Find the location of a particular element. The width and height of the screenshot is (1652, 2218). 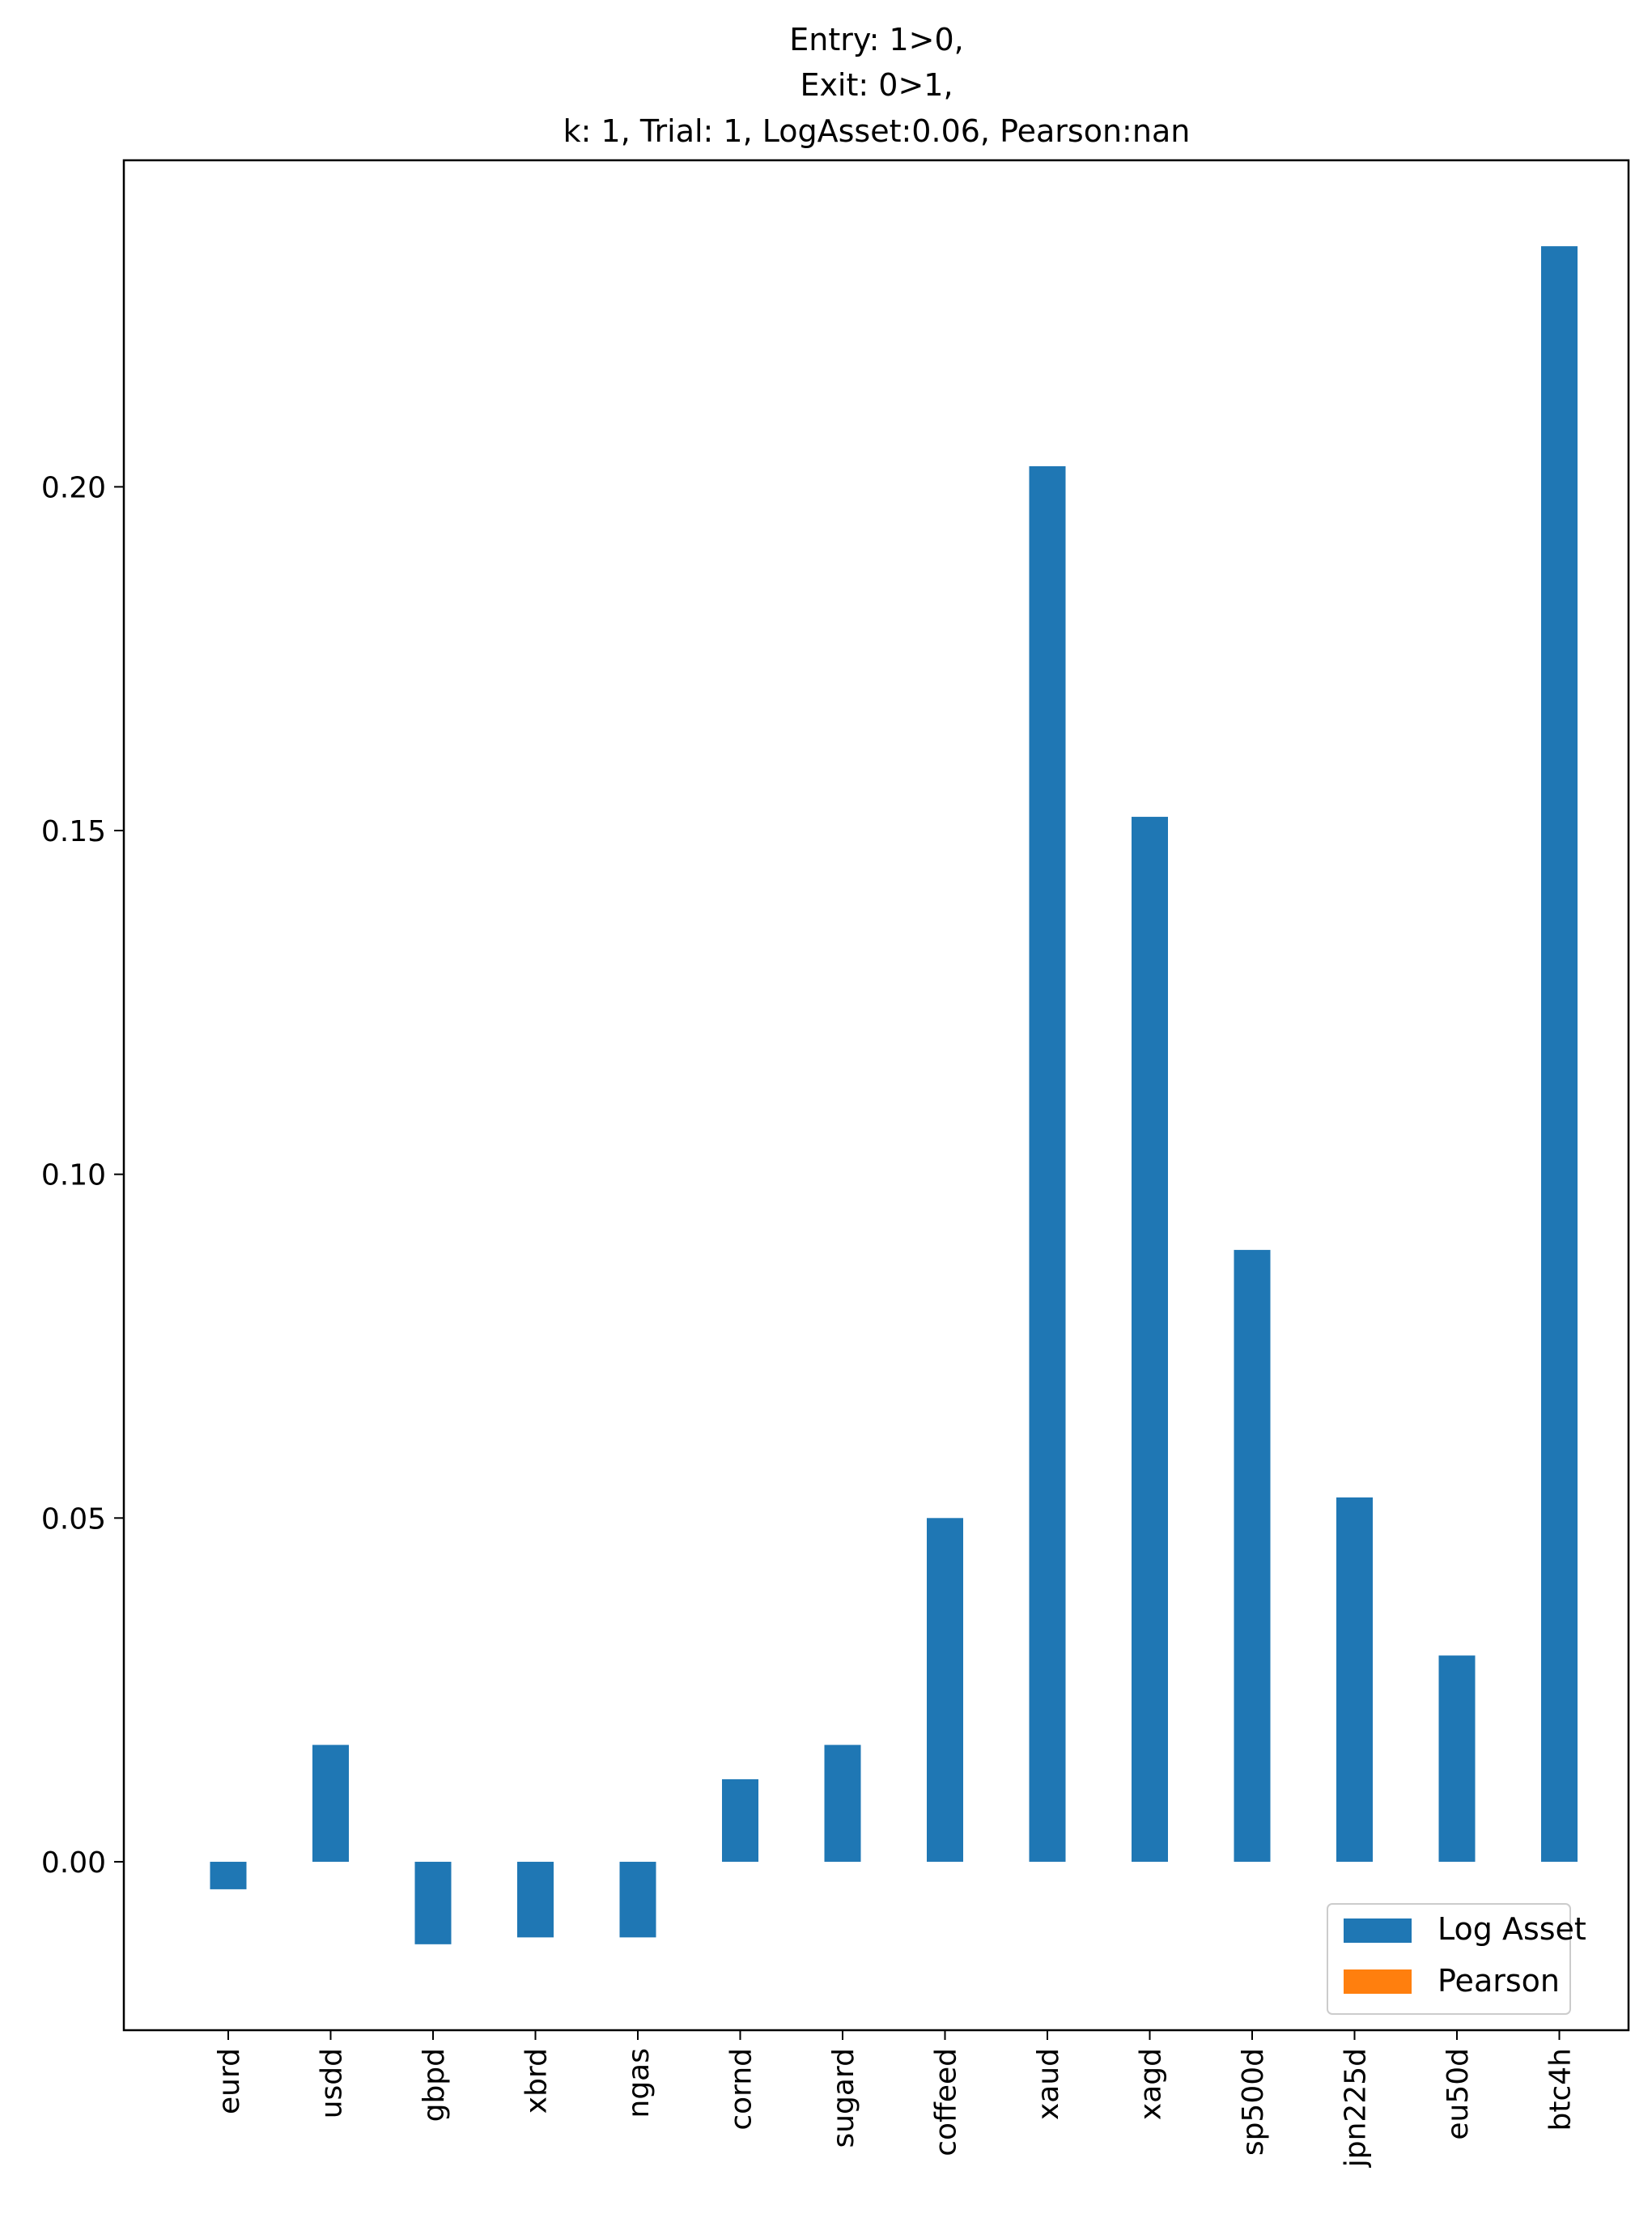

x-tick-label: cornd is located at coordinates (741, 2089).